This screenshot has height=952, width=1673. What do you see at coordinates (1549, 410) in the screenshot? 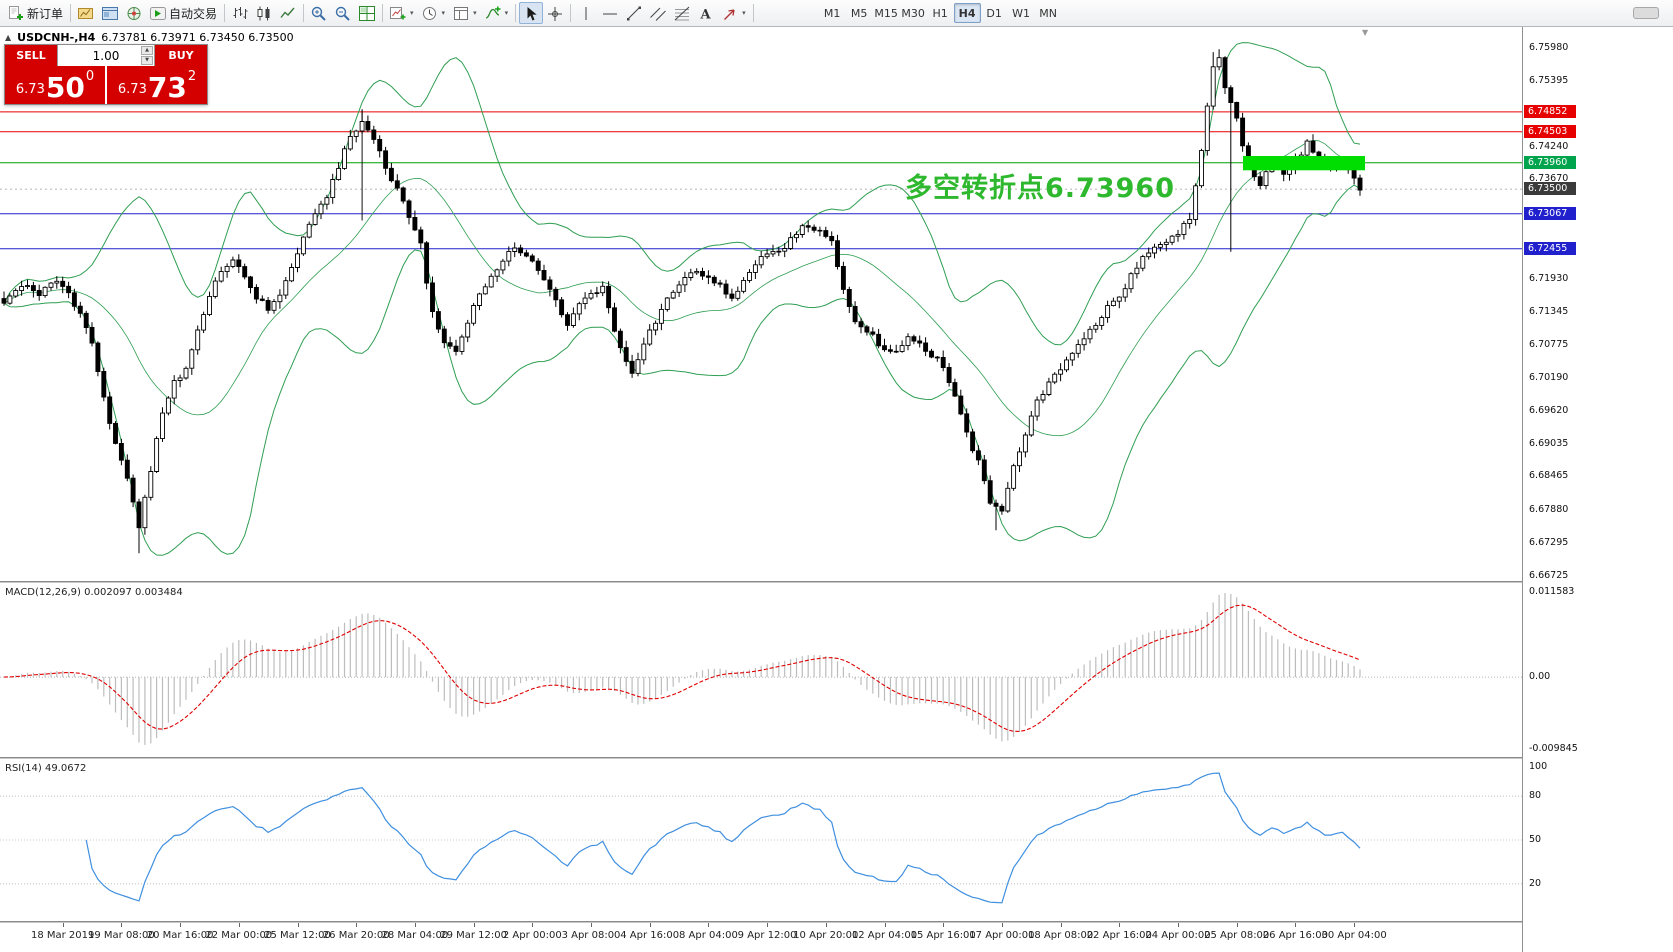
I see `price-axis-label: 6.69620` at bounding box center [1549, 410].